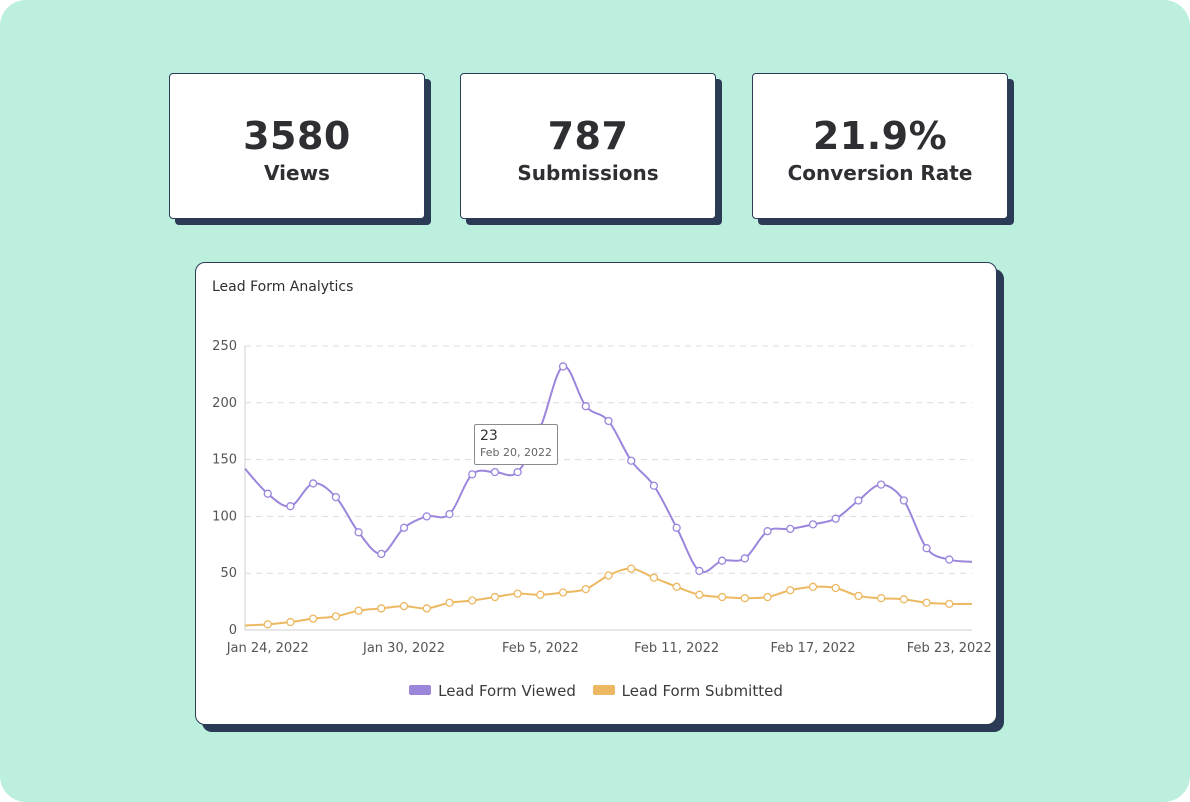 This screenshot has width=1190, height=802. Describe the element at coordinates (540, 648) in the screenshot. I see `x-tick-label: Feb 5, 2022` at that location.